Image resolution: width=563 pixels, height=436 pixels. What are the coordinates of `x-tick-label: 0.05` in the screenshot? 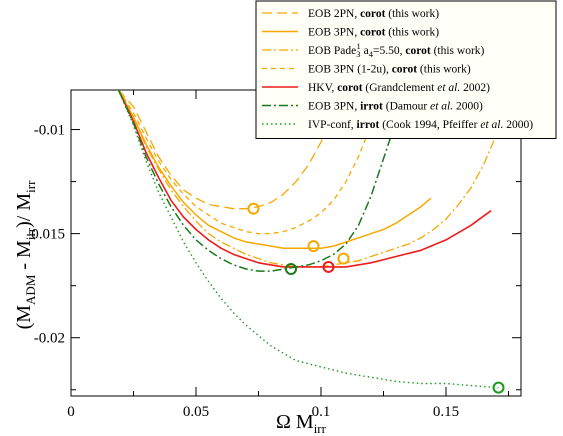 It's located at (196, 412).